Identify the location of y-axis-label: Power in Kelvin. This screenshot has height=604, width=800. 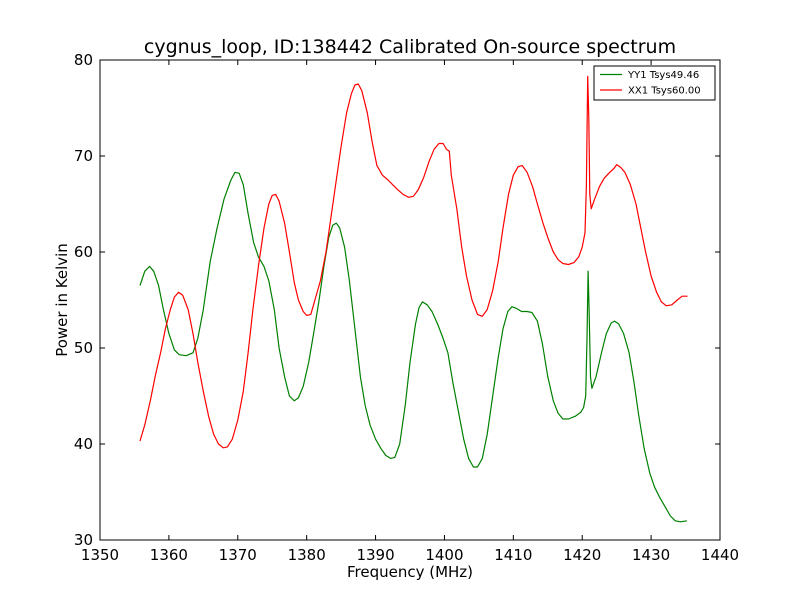
(62, 300).